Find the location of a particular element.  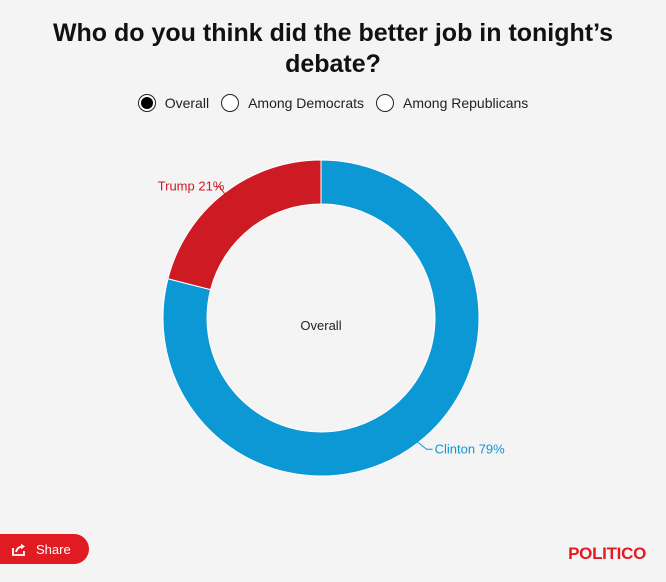

radio-democrats is located at coordinates (230, 103).